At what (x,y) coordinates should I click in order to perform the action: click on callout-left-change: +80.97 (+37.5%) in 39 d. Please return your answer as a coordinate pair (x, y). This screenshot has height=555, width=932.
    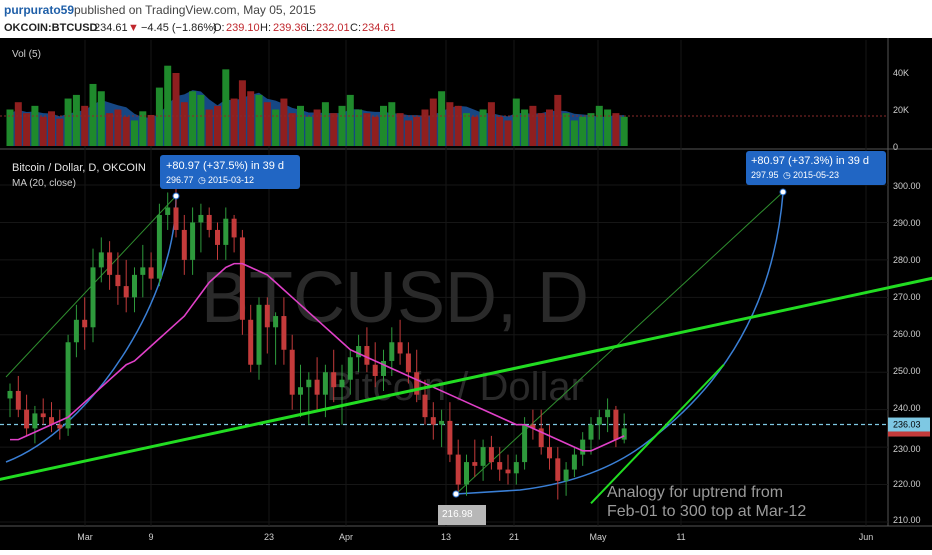
    Looking at the image, I should click on (225, 166).